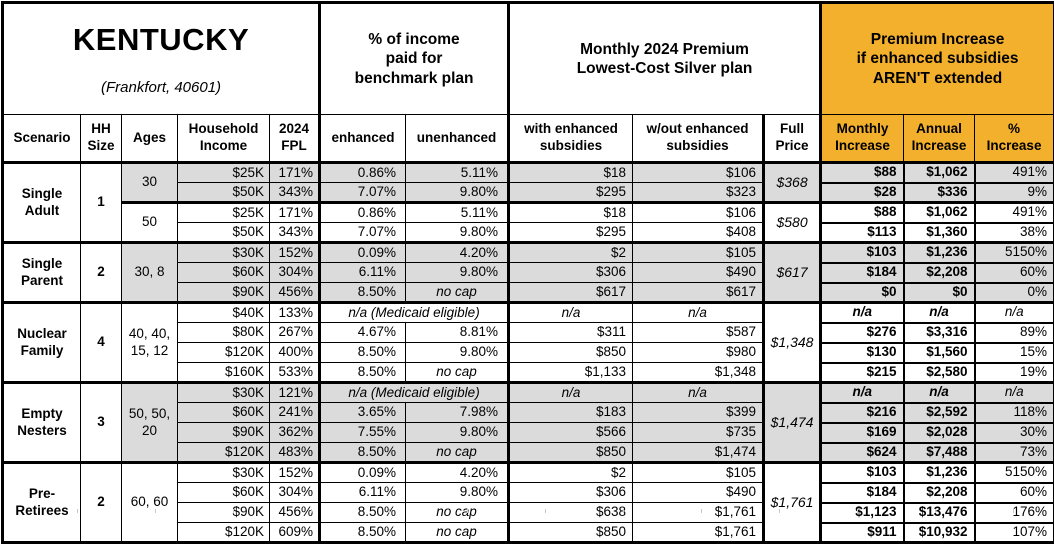 The width and height of the screenshot is (1054, 544). Describe the element at coordinates (1014, 139) in the screenshot. I see `col-pct-increase: % Increase` at that location.